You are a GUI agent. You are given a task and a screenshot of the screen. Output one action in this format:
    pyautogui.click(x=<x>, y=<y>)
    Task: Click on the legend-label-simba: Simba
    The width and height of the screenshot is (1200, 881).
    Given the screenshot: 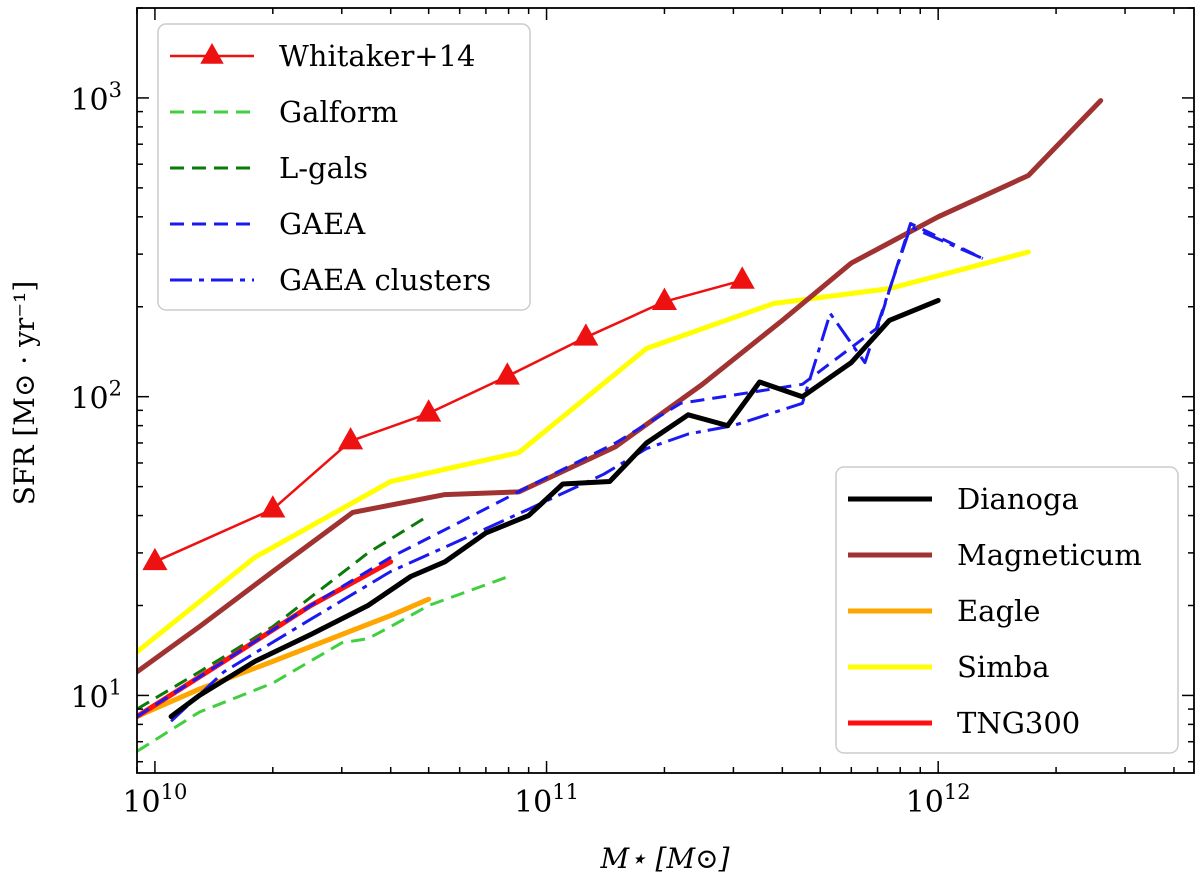 What is the action you would take?
    pyautogui.click(x=1003, y=667)
    